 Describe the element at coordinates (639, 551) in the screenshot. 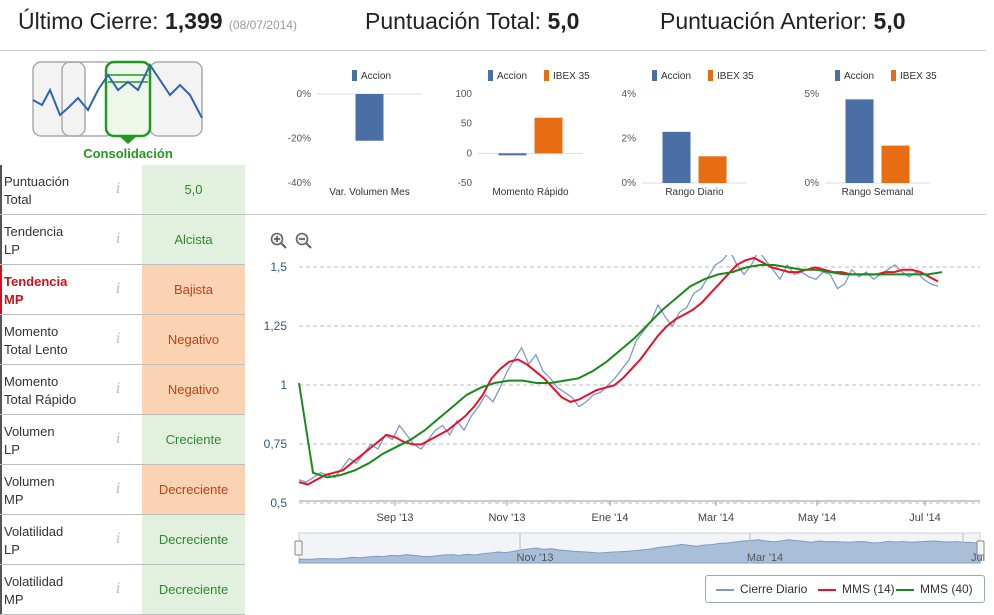

I see `navigator-area` at that location.